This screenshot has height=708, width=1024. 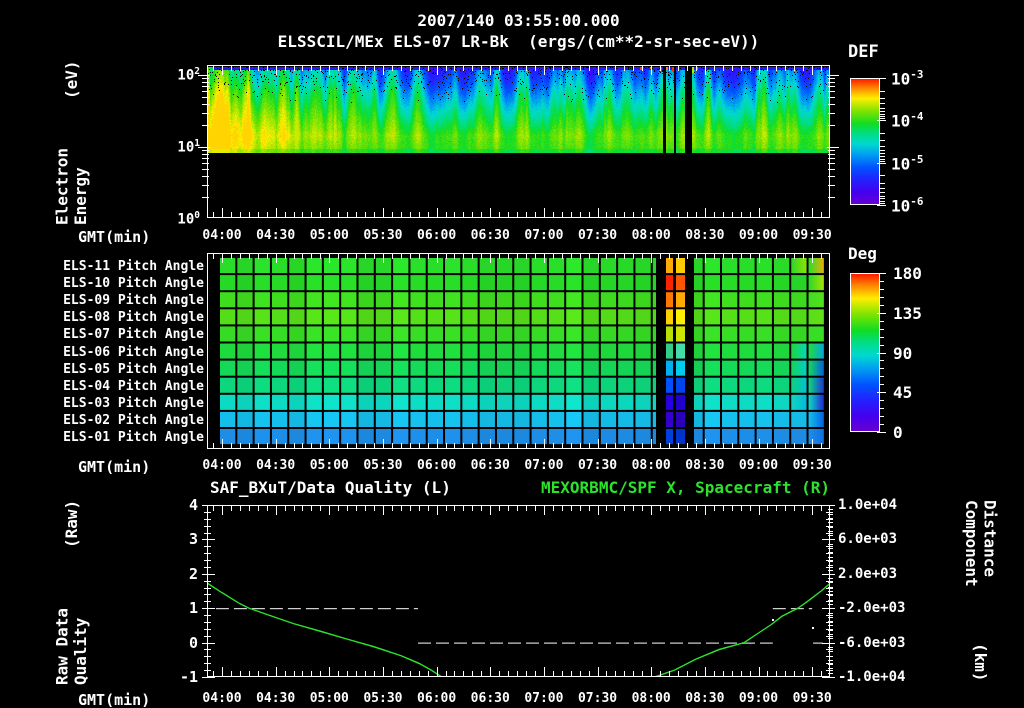 I want to click on right-y-axis-units: (km), so click(x=981, y=662).